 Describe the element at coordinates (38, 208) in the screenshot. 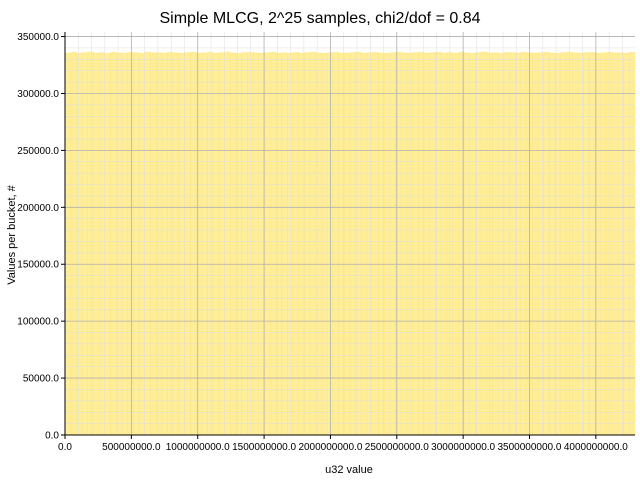

I see `y-tick-label: 200000.0` at that location.